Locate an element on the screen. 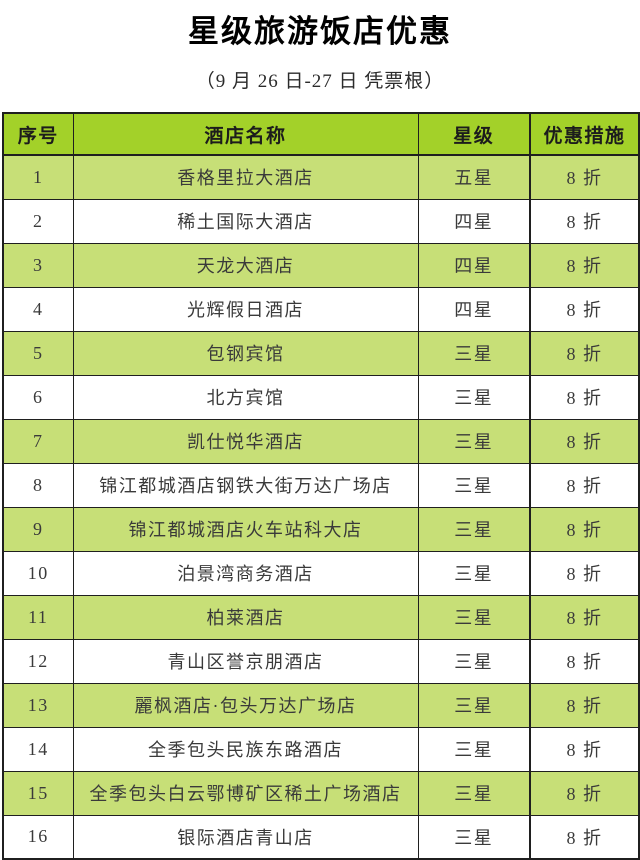 The image size is (640, 860). row-sequence-number: 11 is located at coordinates (38, 617).